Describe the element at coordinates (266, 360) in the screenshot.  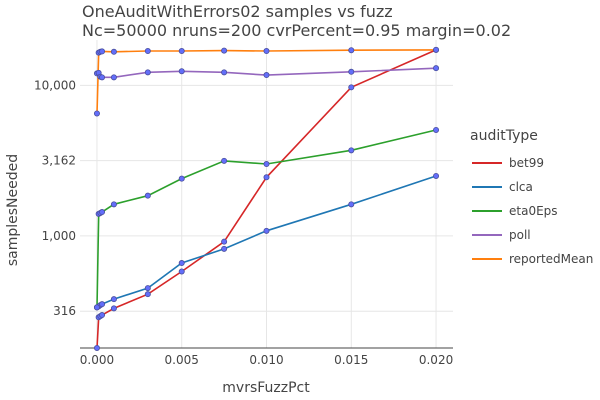
I see `x-tick-label: 0.010` at that location.